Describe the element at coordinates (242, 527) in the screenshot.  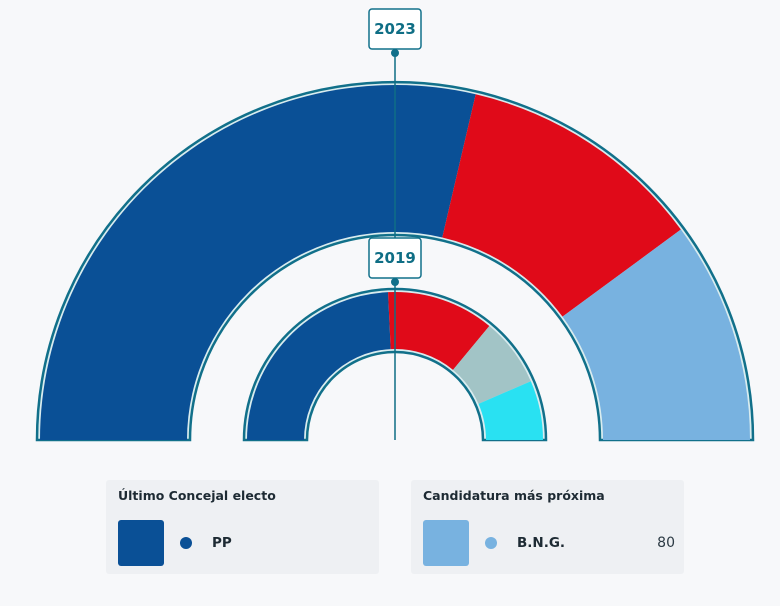
I see `last-elected-card: Último Concejal electo PP` at that location.